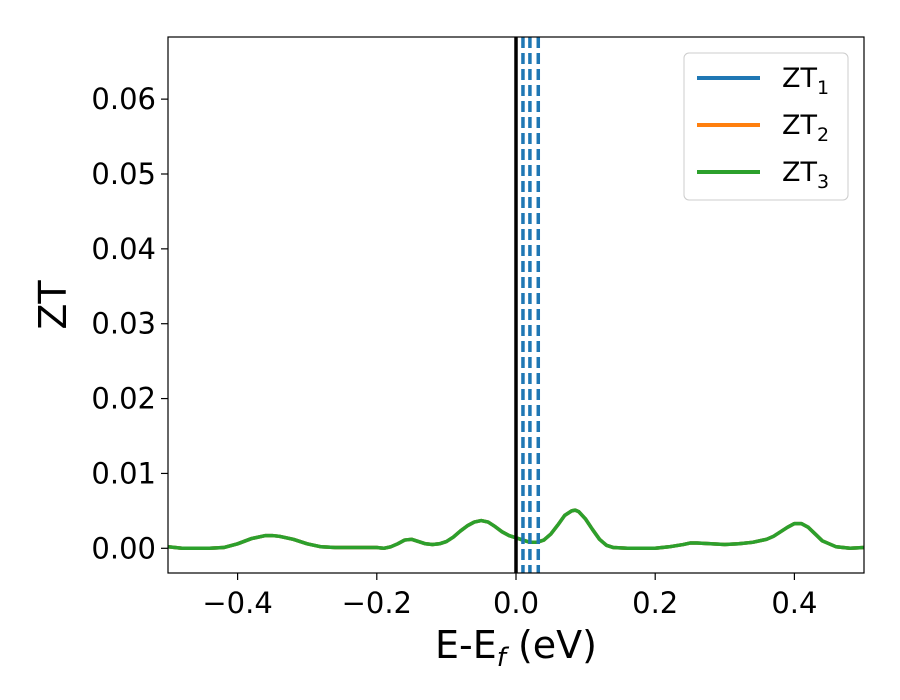  I want to click on y-tick-label: 0.02, so click(123, 399).